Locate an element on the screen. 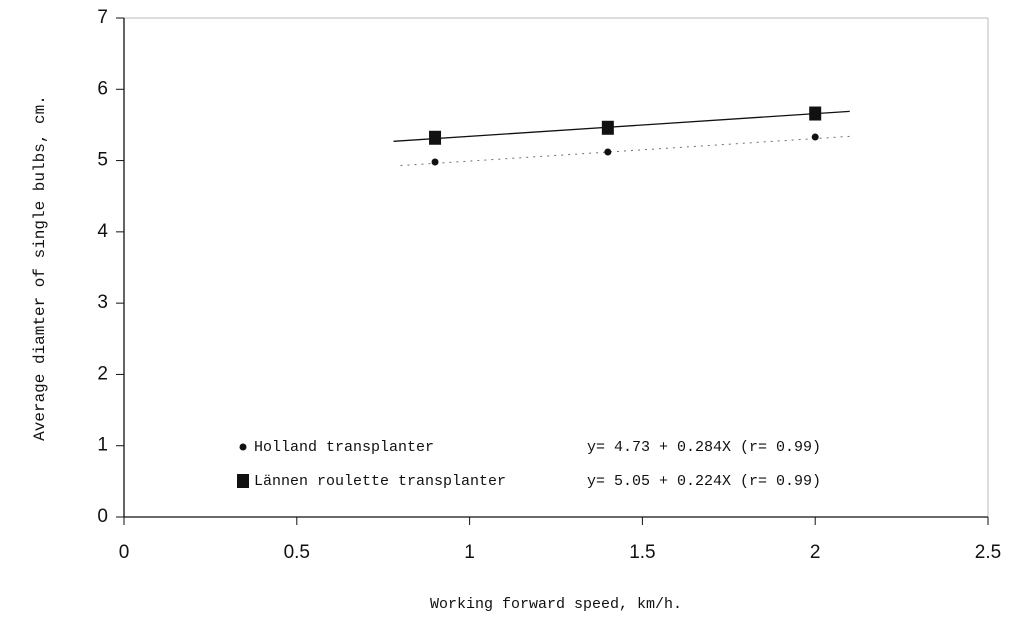  x-tick-label: 2 is located at coordinates (815, 552).